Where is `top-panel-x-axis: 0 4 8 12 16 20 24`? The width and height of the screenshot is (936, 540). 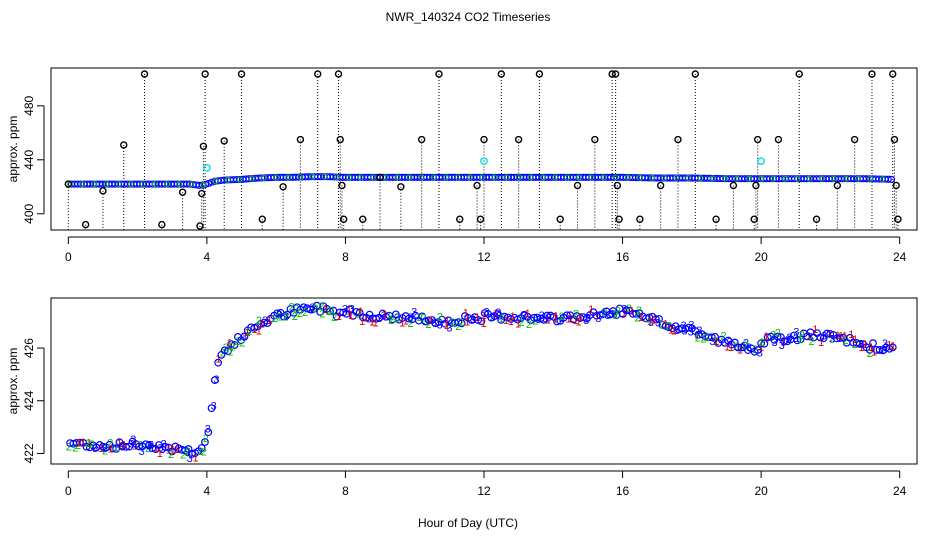
top-panel-x-axis: 0 4 8 12 16 20 24 is located at coordinates (486, 250).